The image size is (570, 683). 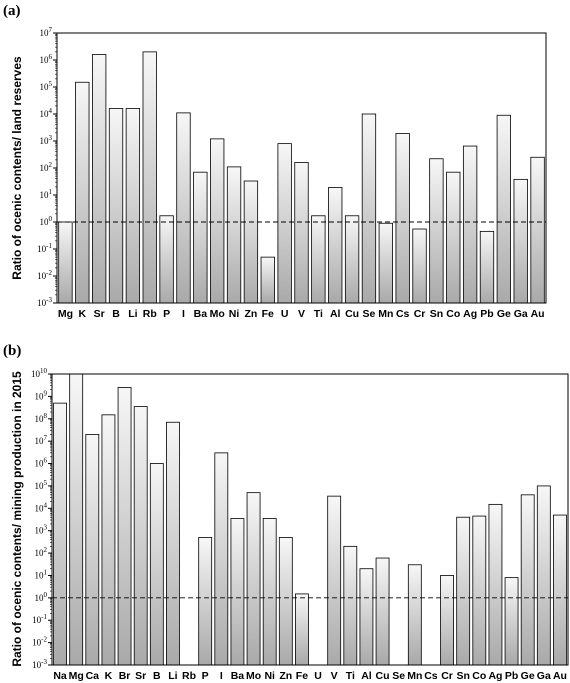 What do you see at coordinates (46, 140) in the screenshot?
I see `y-tick-label: 10³` at bounding box center [46, 140].